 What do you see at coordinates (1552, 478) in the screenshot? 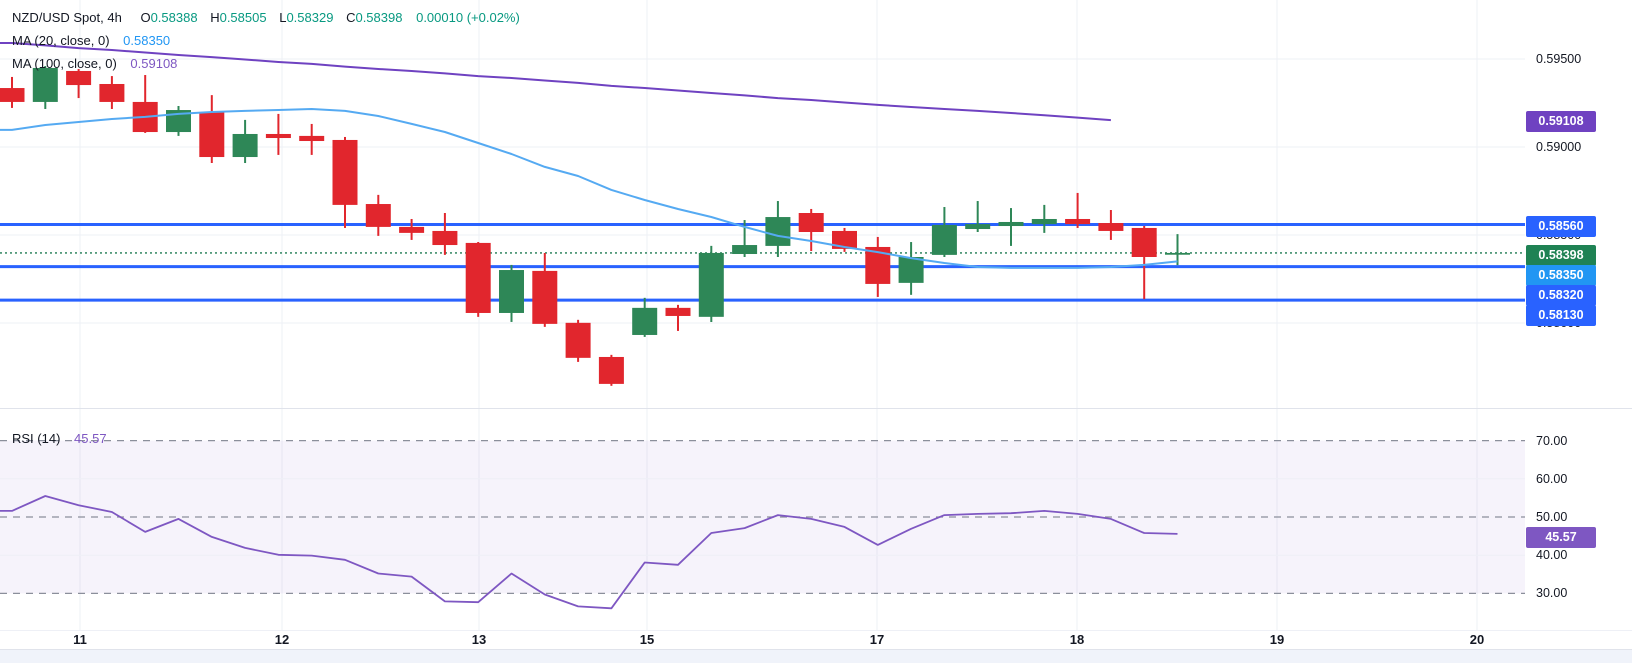
I see `rsi-axis-label: 60.00` at bounding box center [1552, 478].